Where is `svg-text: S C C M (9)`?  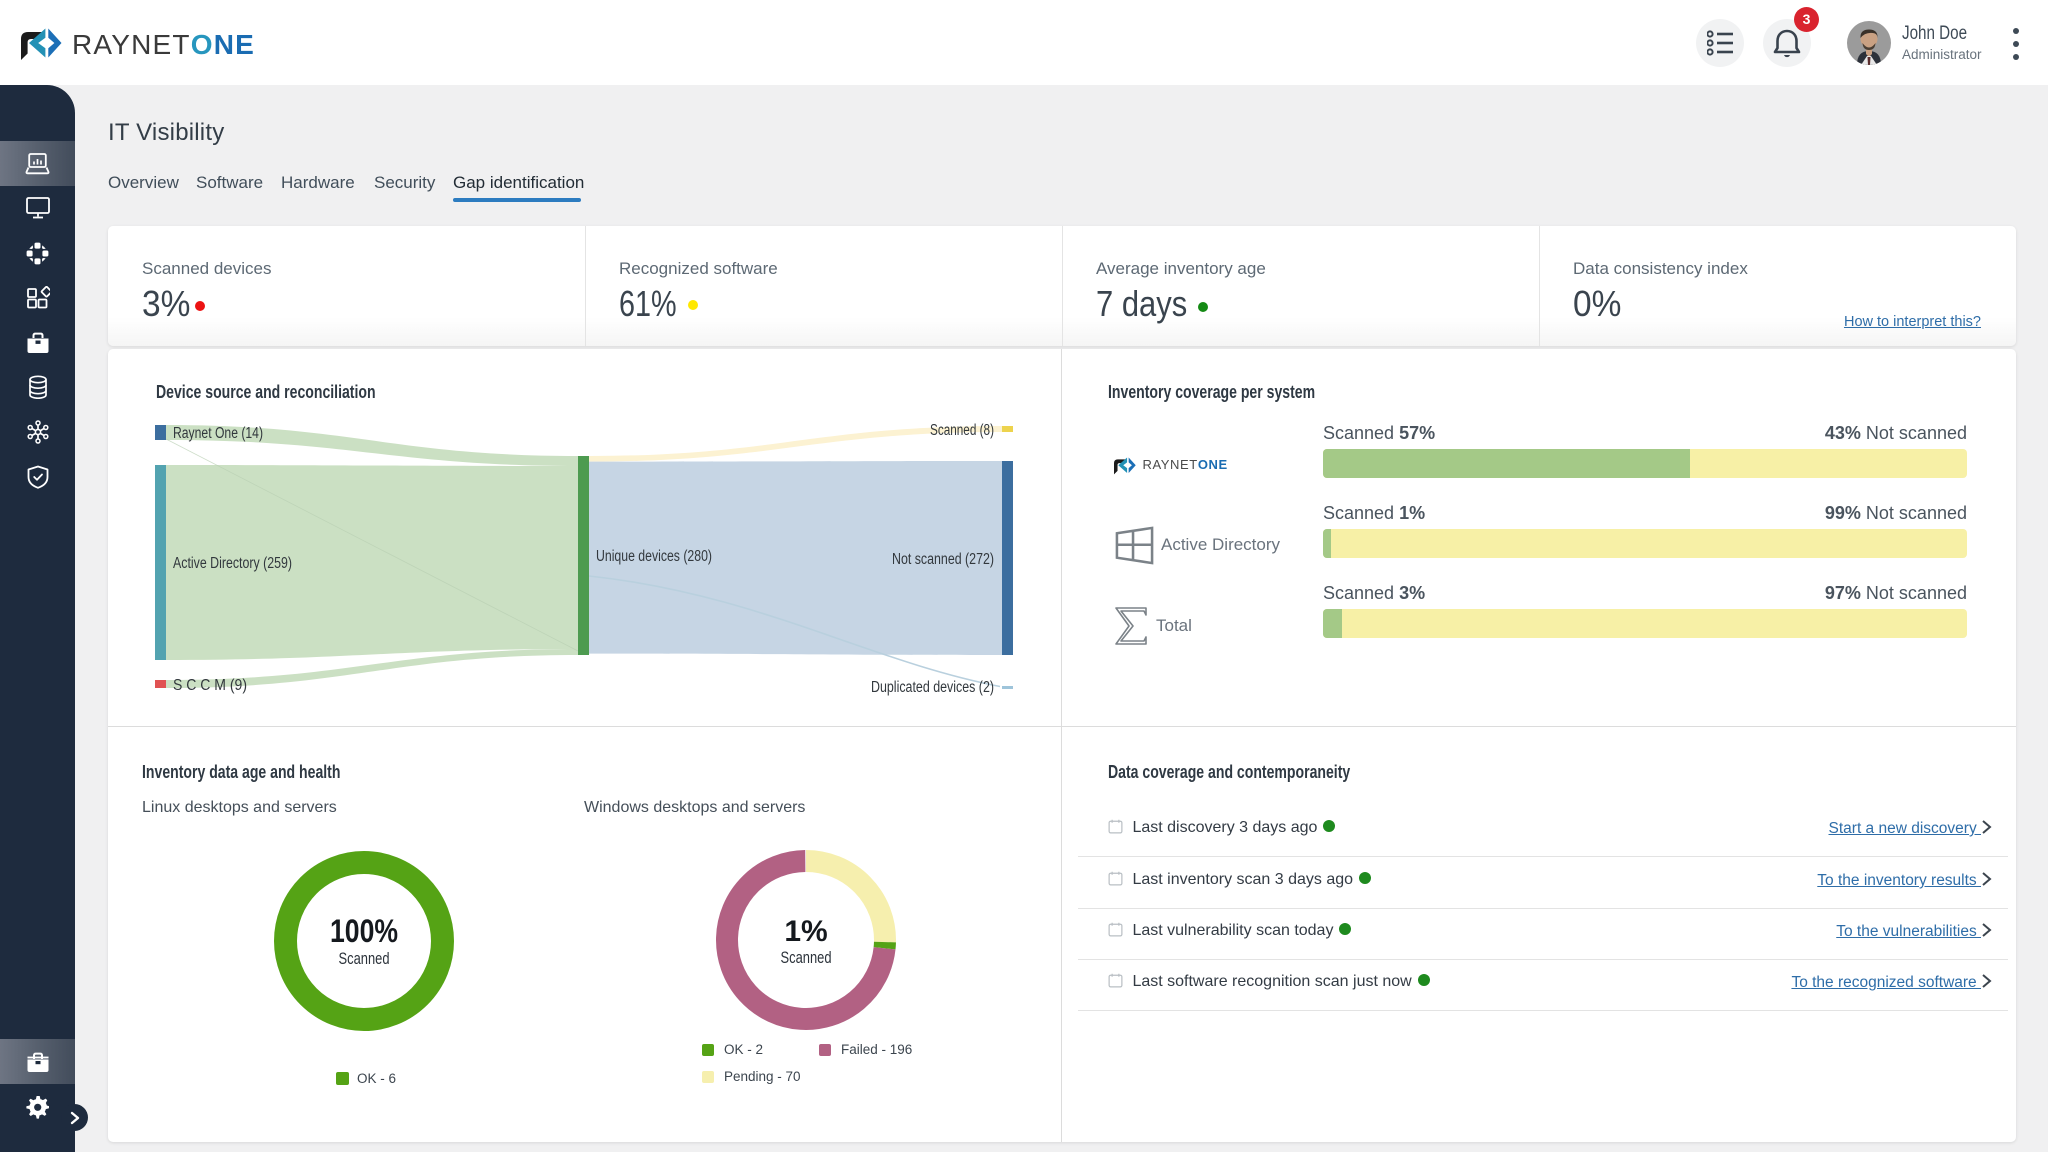
svg-text: S C C M (9) is located at coordinates (210, 685).